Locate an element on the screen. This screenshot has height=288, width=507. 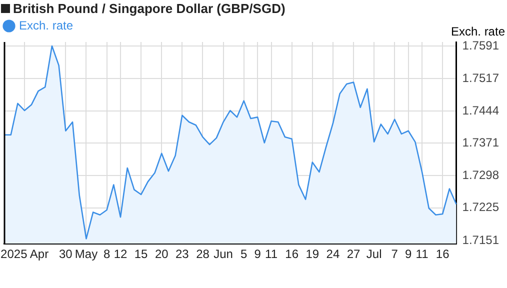
x-tick-label: 8 is located at coordinates (106, 254).